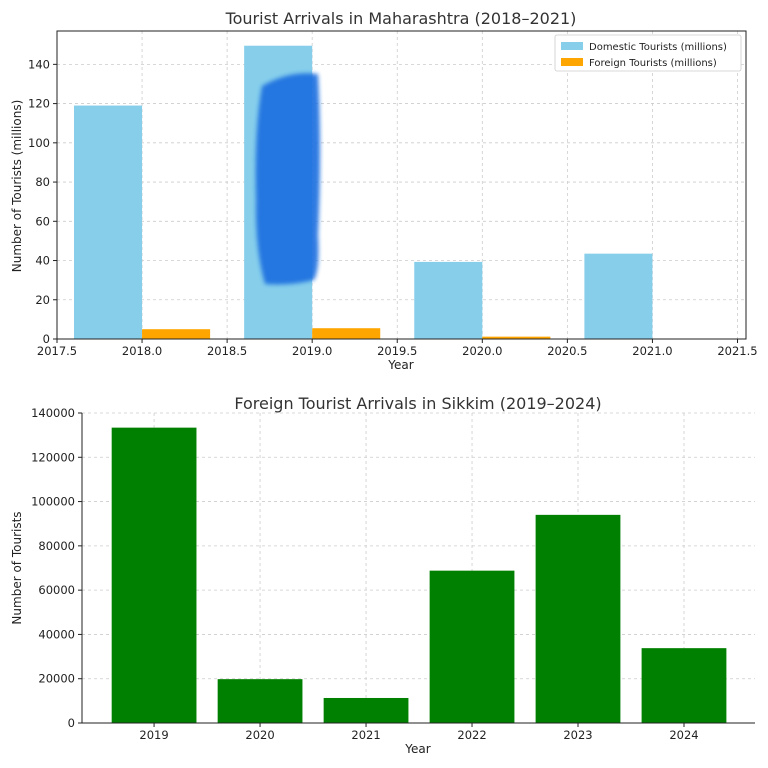  I want to click on chart-2-xtick-label: 2024, so click(683, 735).